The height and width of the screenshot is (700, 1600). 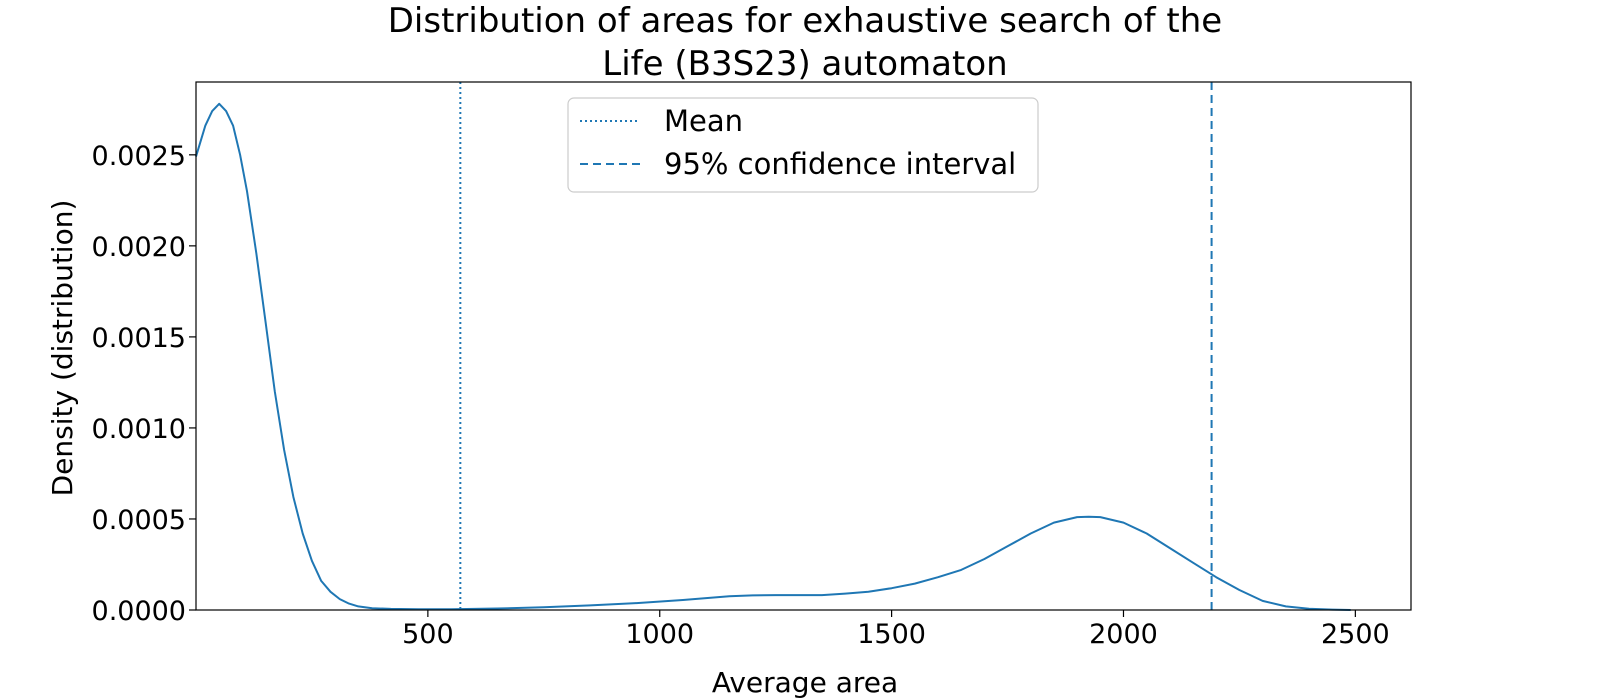 What do you see at coordinates (139, 338) in the screenshot?
I see `y-tick-label-0.0015: 0.0015` at bounding box center [139, 338].